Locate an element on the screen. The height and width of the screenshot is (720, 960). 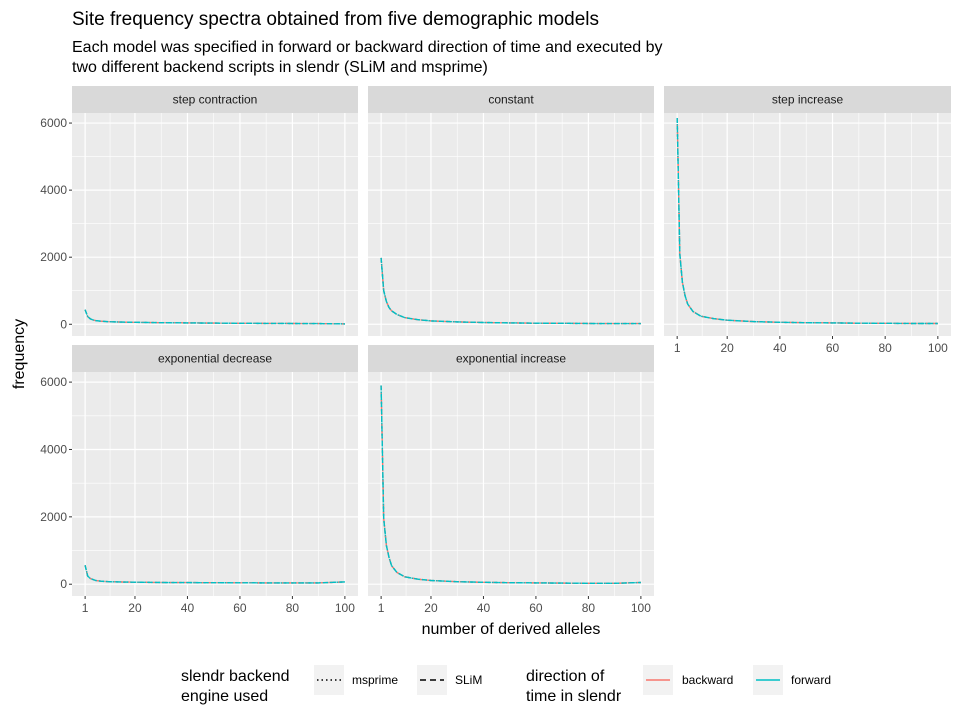
facet-strip-label: constant is located at coordinates (511, 100).